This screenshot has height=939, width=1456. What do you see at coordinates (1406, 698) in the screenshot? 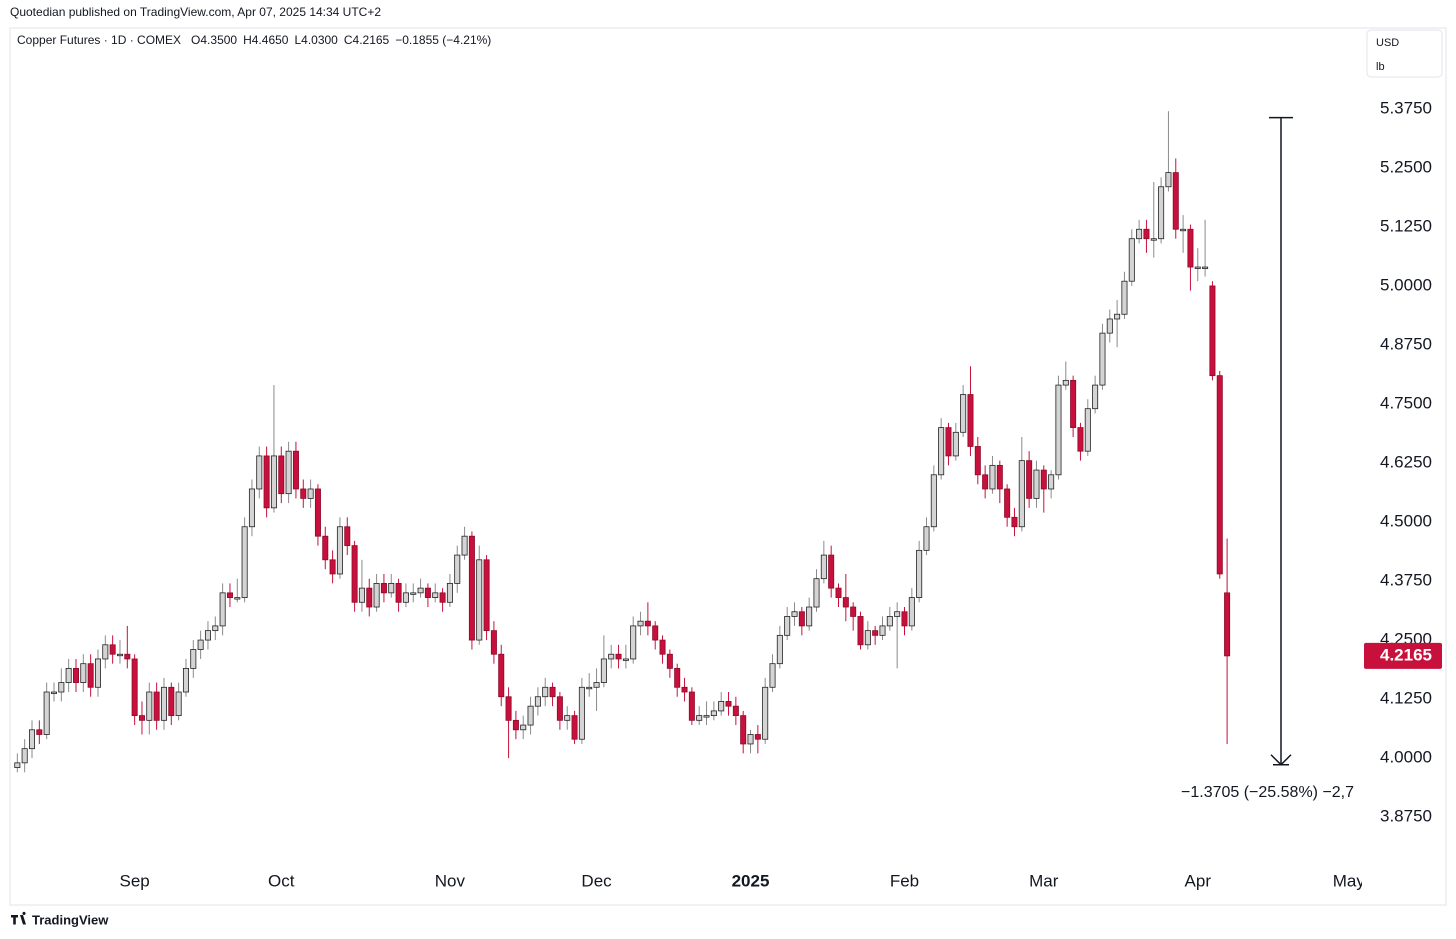
I see `y-tick-label: 4.1250` at bounding box center [1406, 698].